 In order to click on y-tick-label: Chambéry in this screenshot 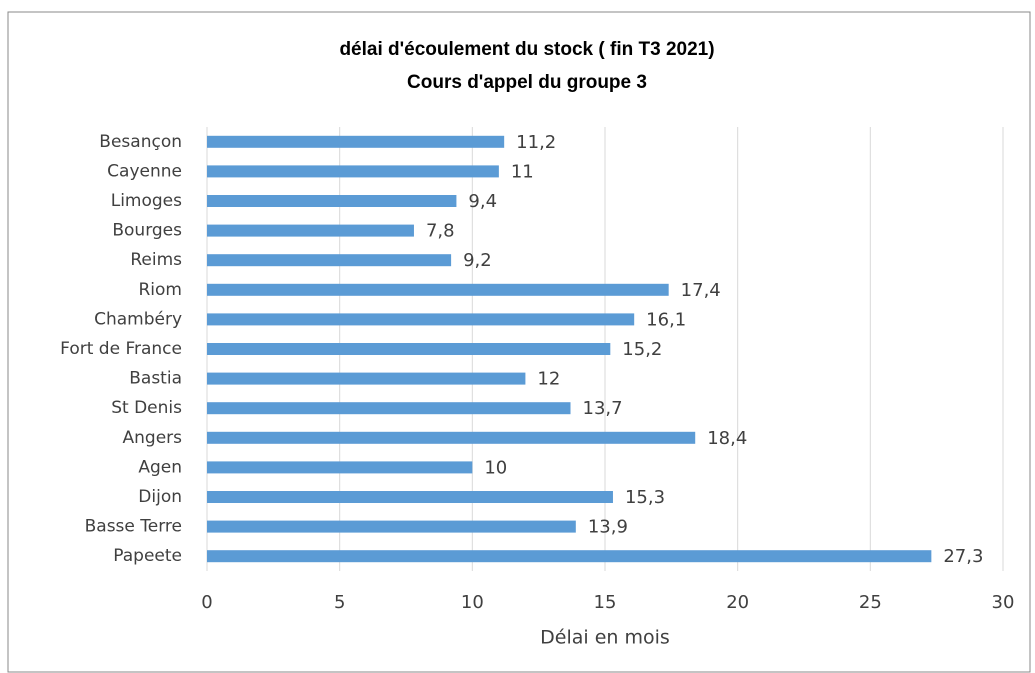, I will do `click(138, 319)`.